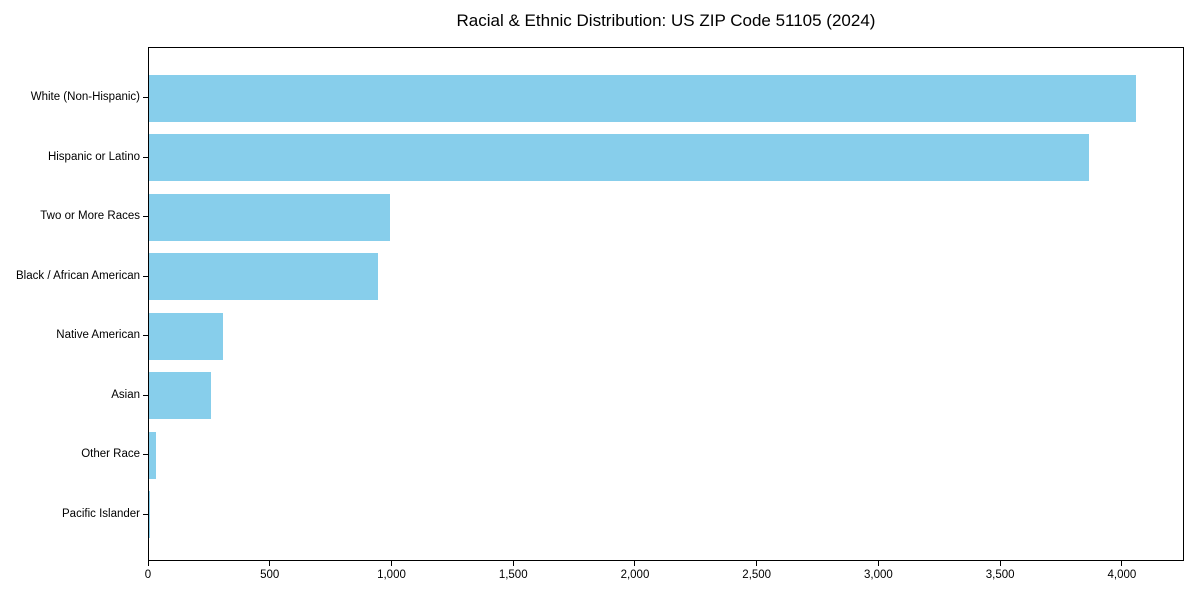 Image resolution: width=1200 pixels, height=600 pixels. I want to click on y-tick-label: Black / African American, so click(78, 275).